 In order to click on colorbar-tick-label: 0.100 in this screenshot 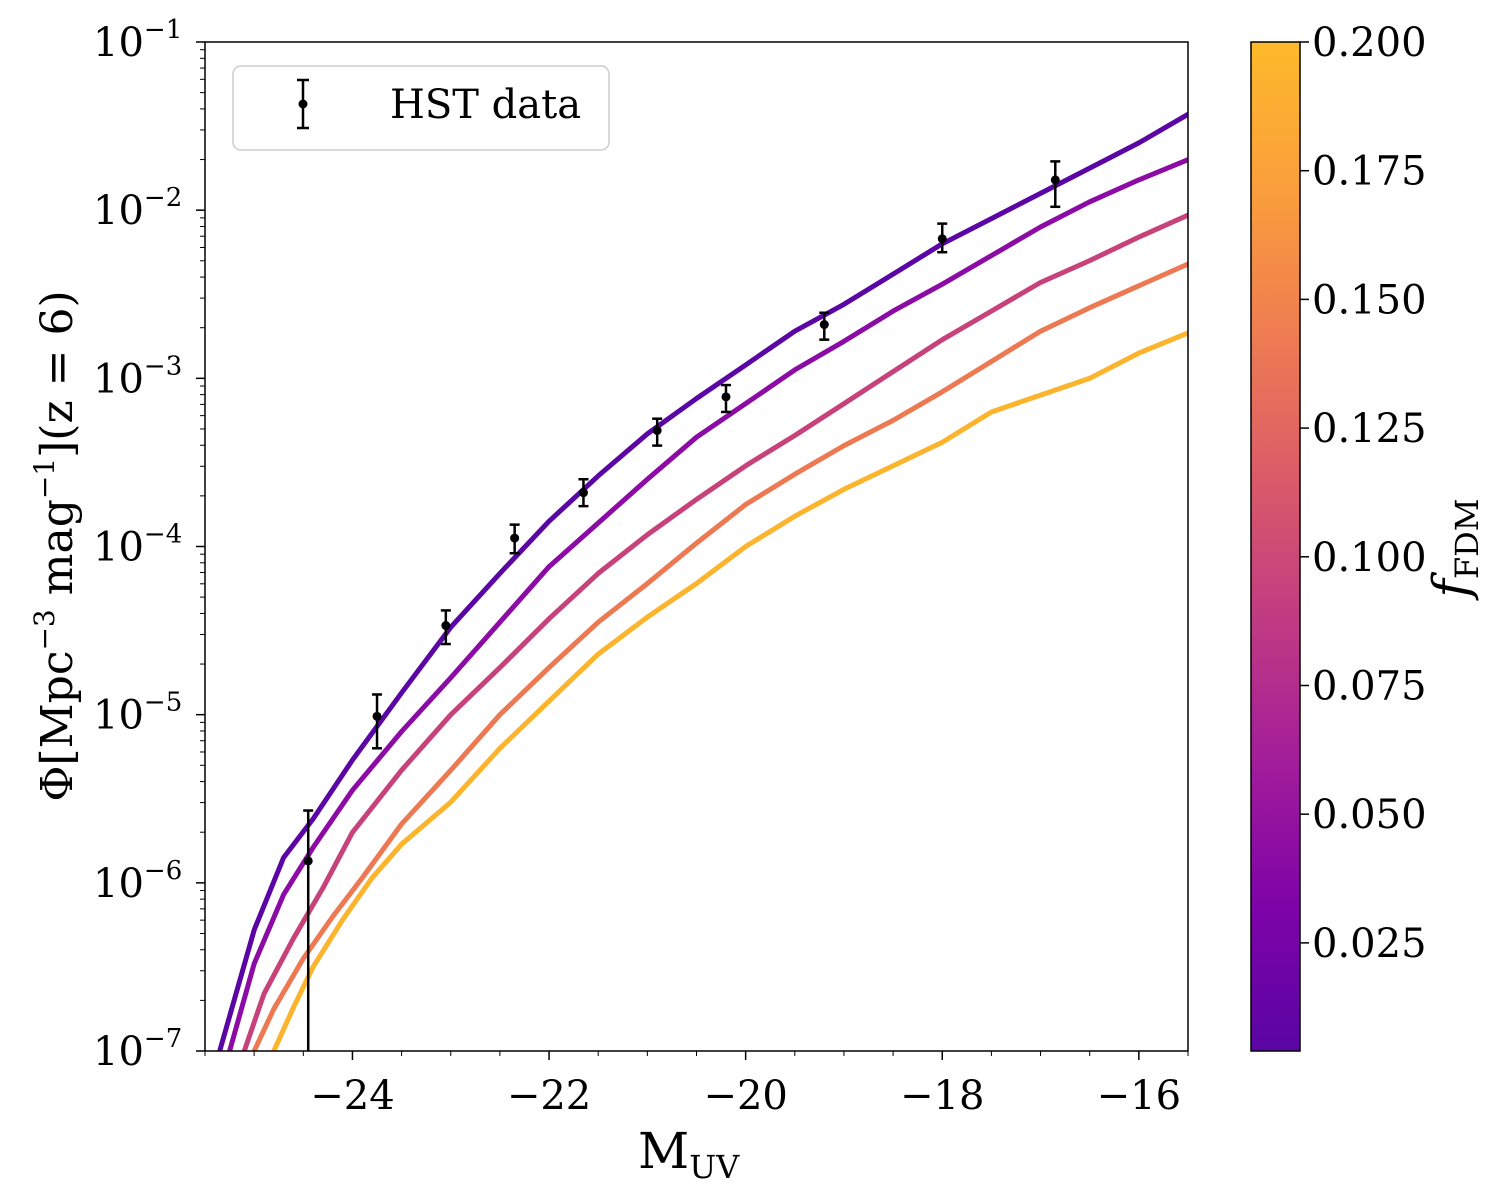, I will do `click(1369, 558)`.